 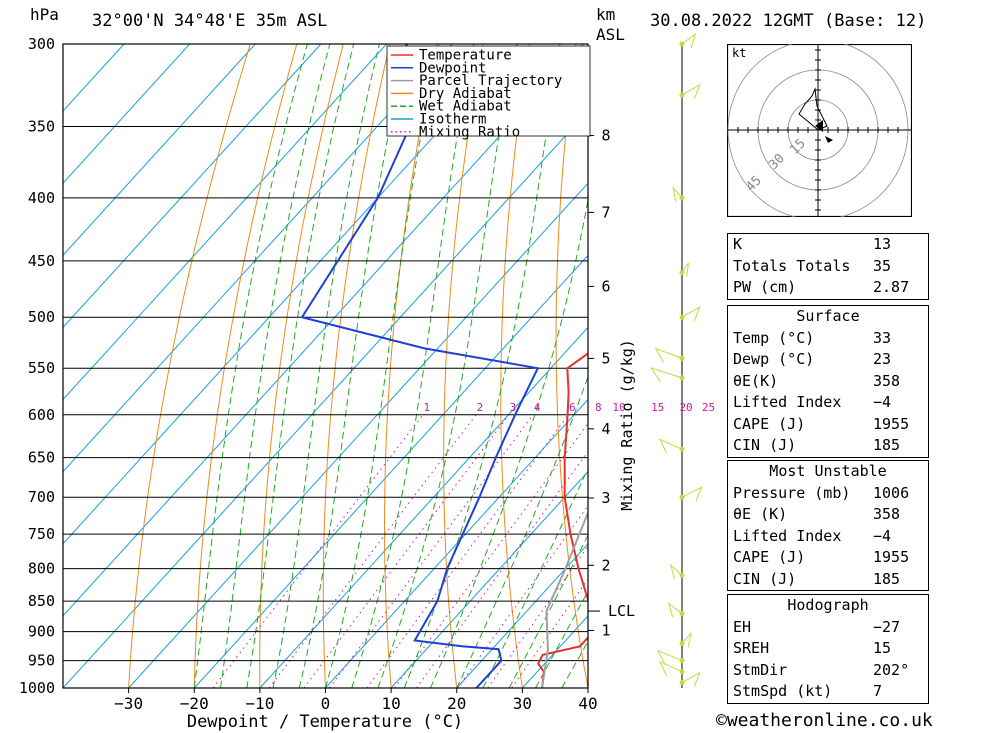 I want to click on stat-label: Lifted Index, so click(x=787, y=402).